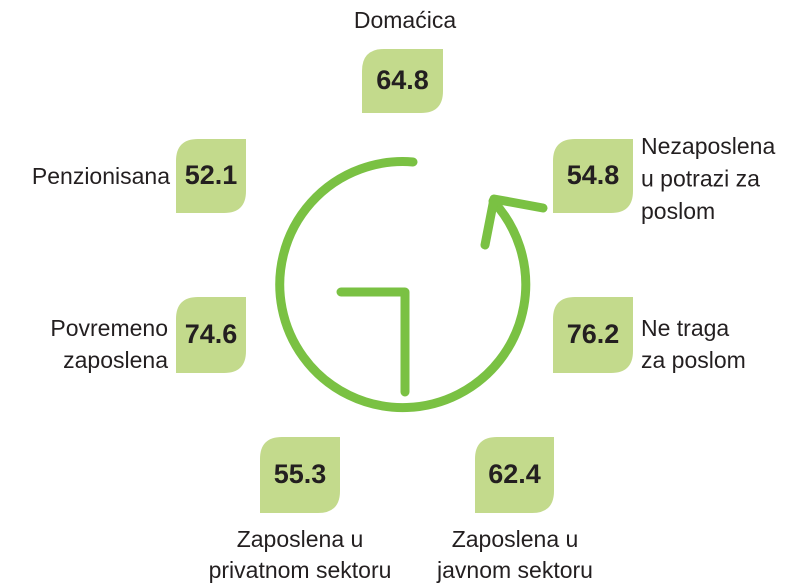 The height and width of the screenshot is (584, 799). Describe the element at coordinates (403, 285) in the screenshot. I see `arc` at that location.